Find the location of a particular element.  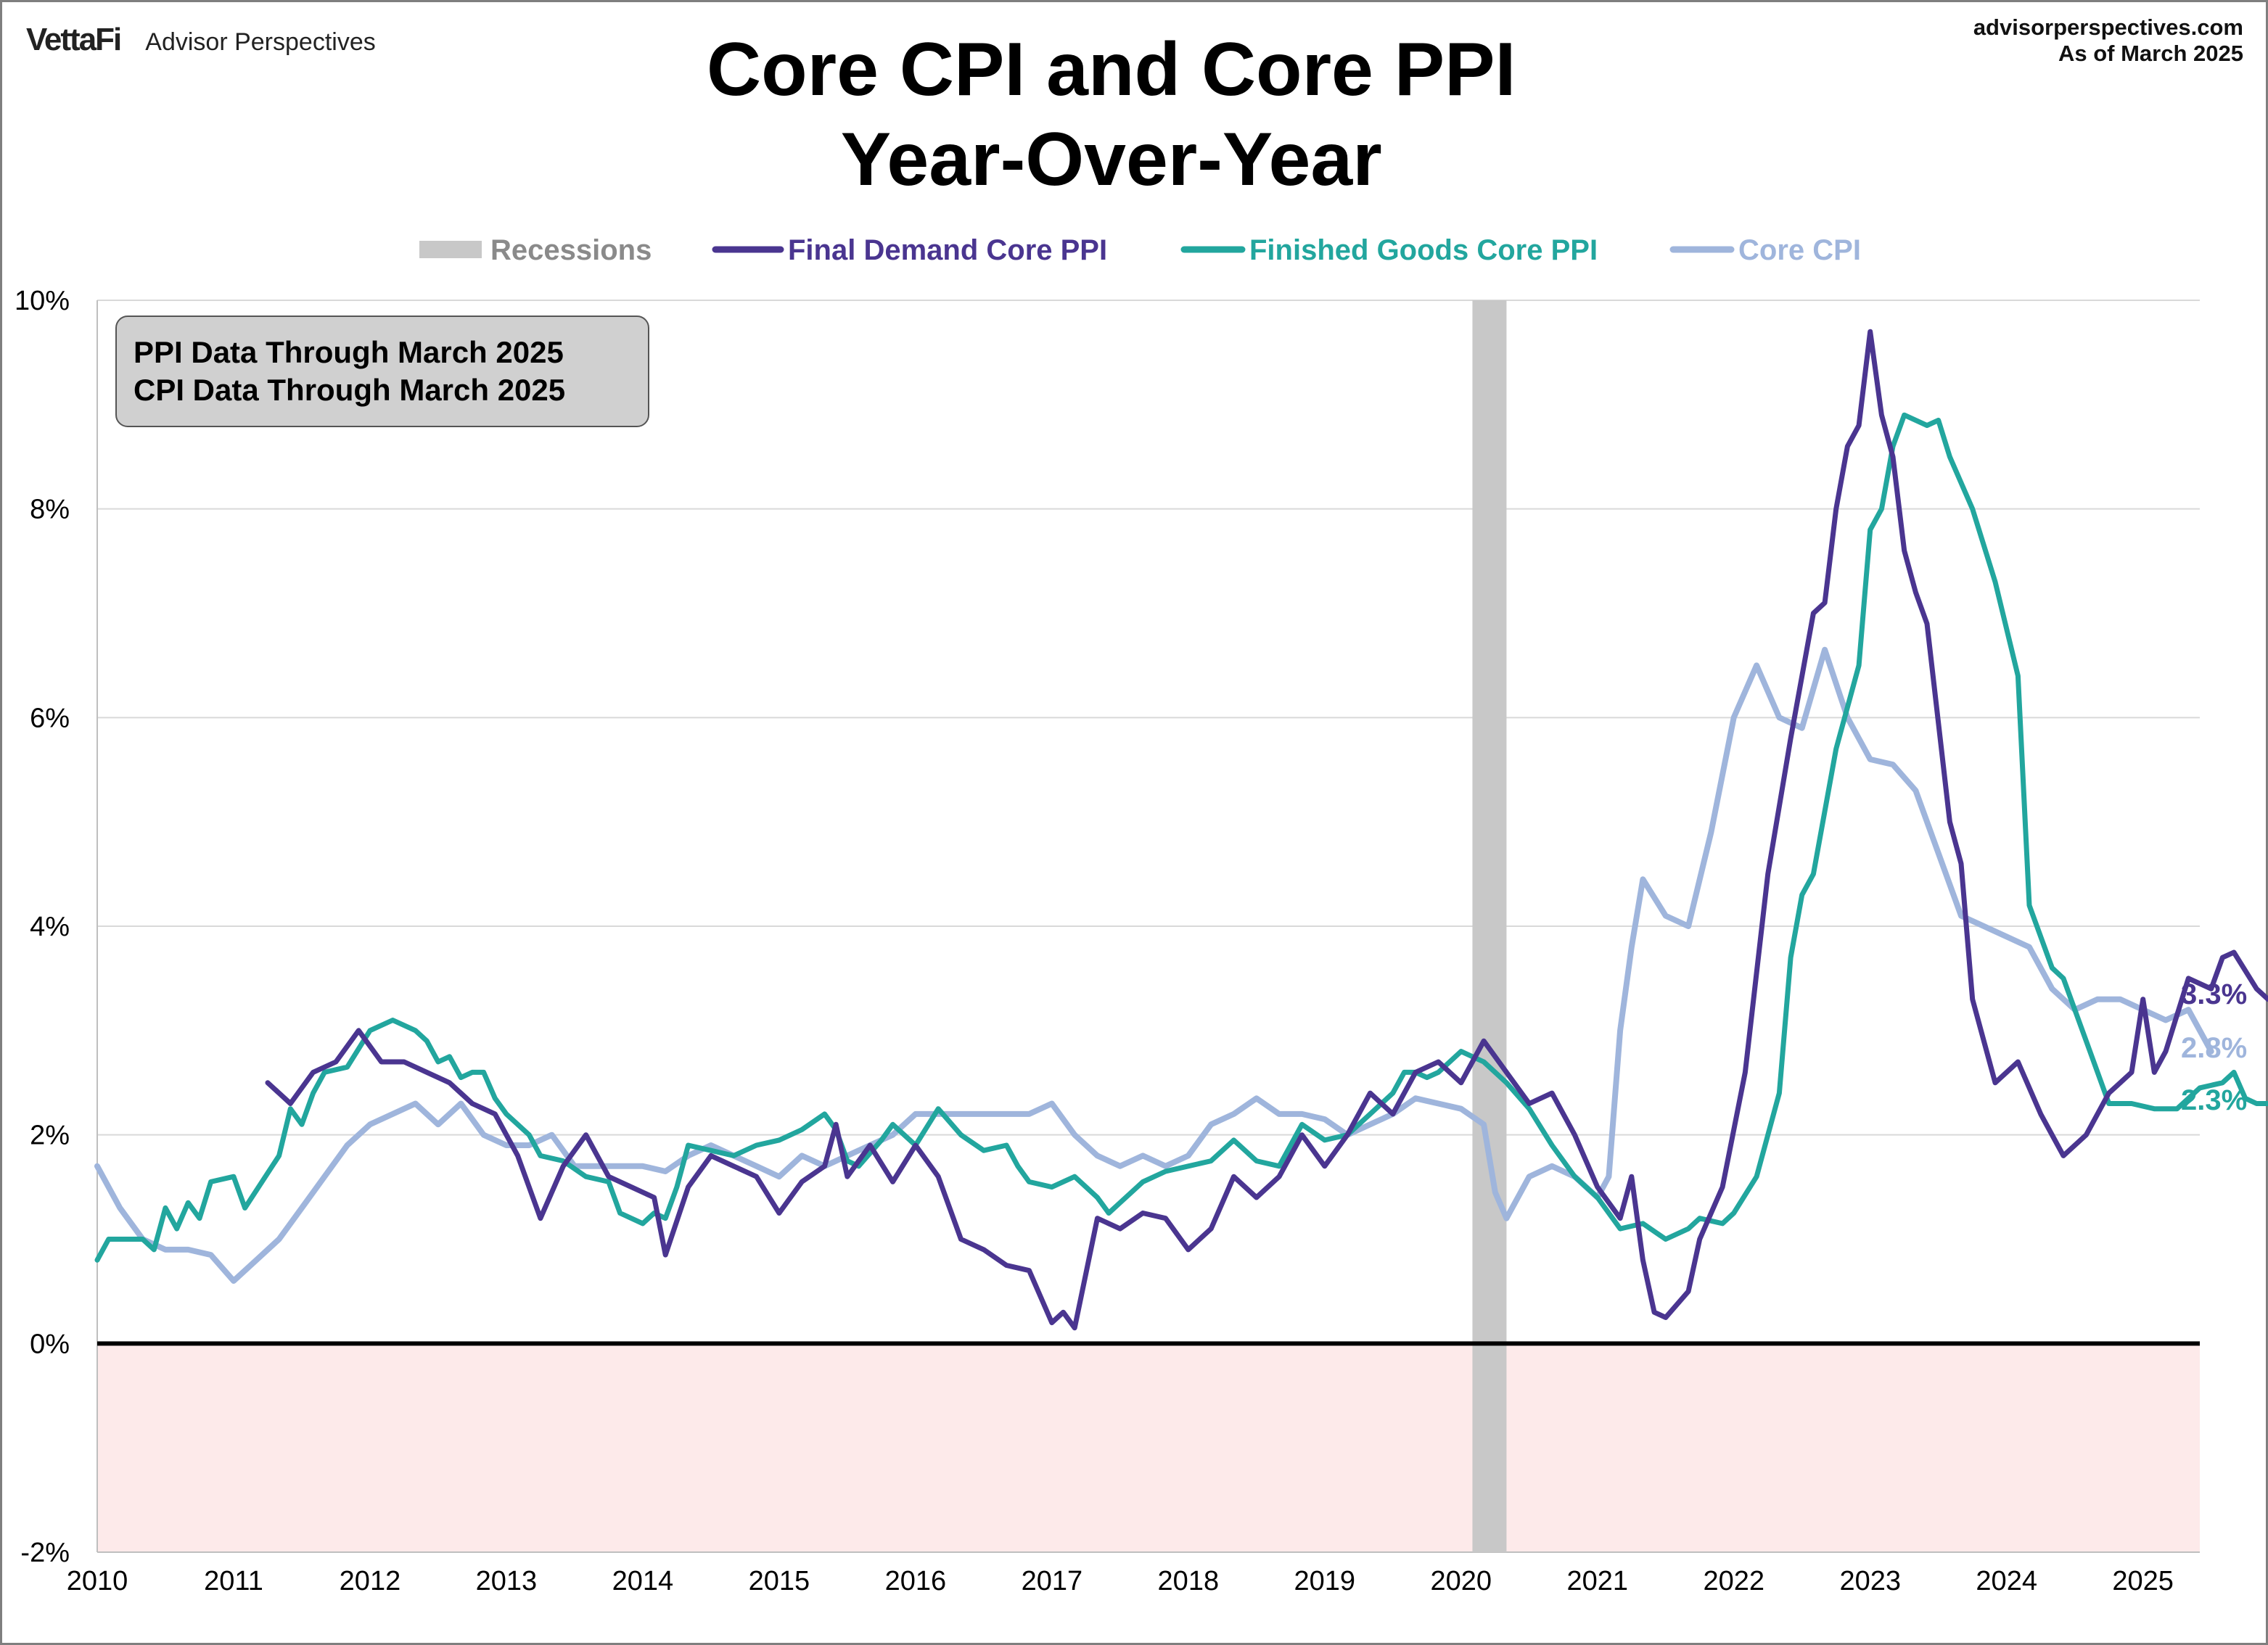

legend-label-recessions: Recessions is located at coordinates (571, 250).